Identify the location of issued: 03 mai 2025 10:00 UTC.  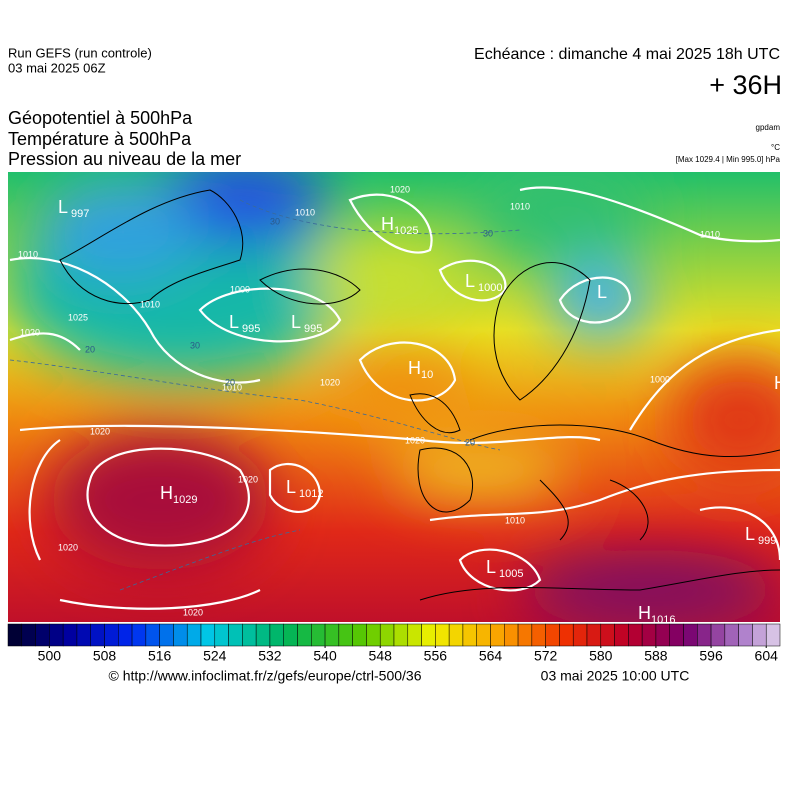
(615, 676).